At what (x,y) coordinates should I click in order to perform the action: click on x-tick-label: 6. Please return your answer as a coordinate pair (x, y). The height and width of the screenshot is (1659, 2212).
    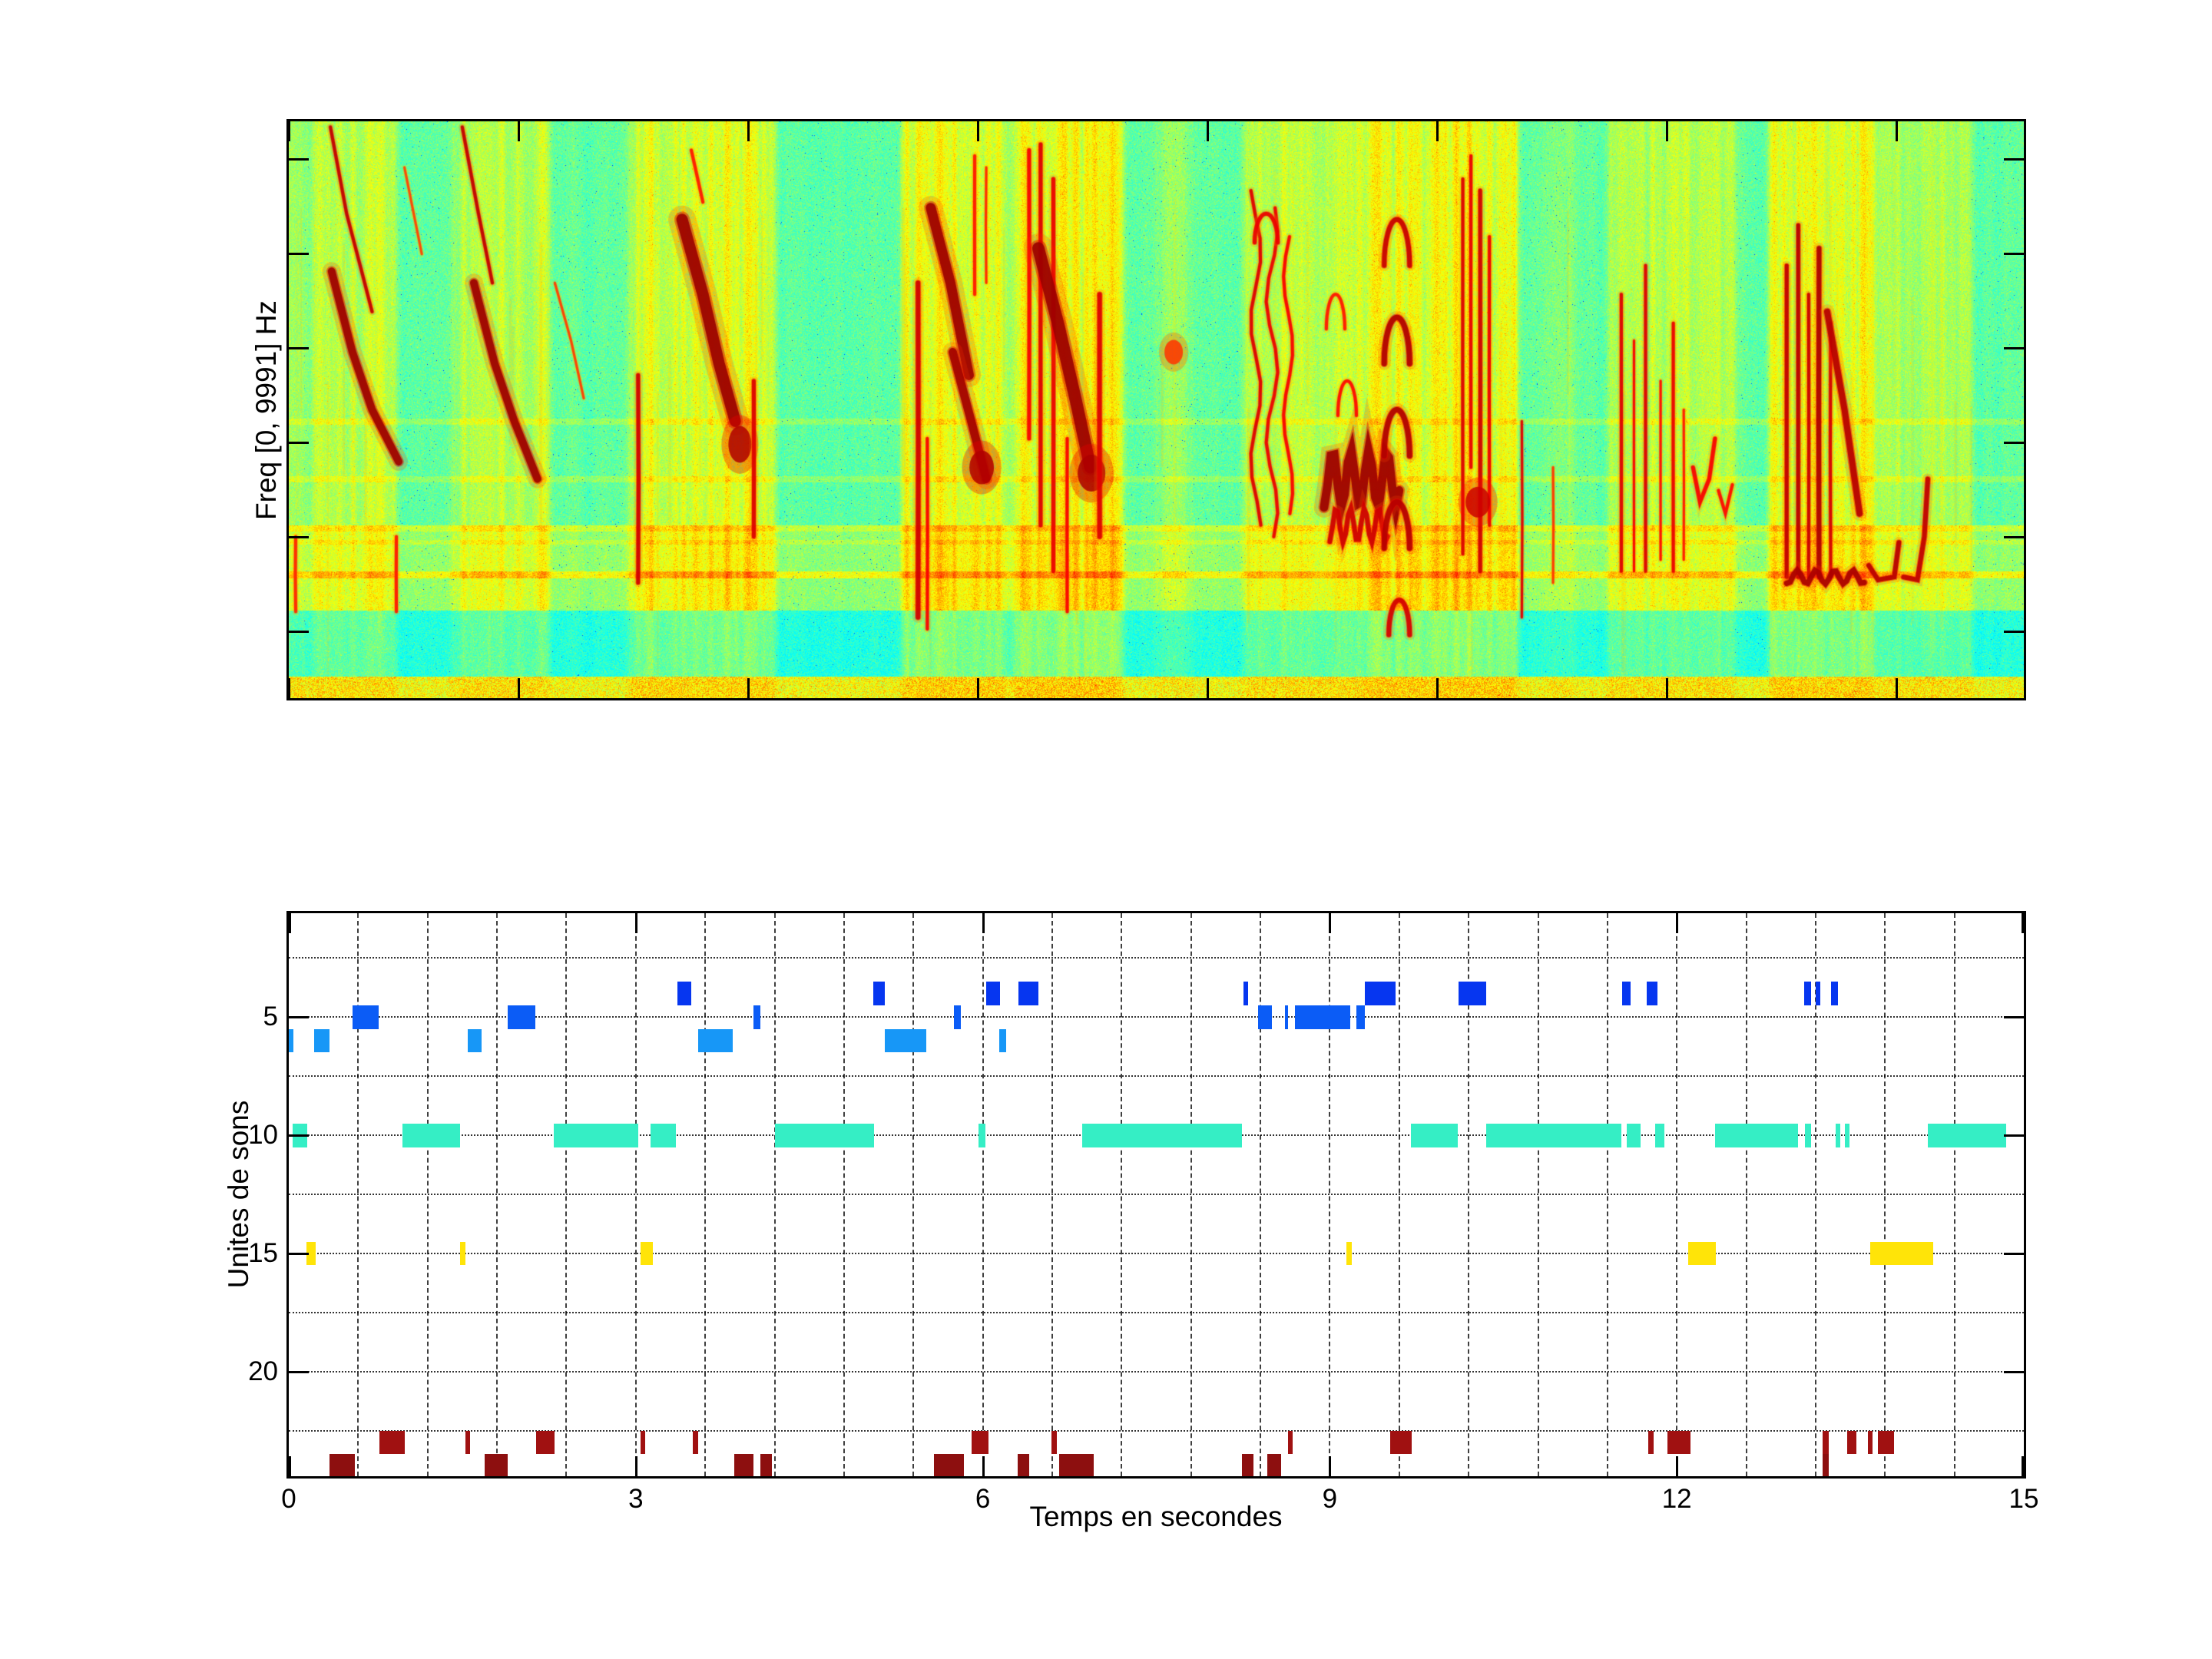
    Looking at the image, I should click on (983, 1499).